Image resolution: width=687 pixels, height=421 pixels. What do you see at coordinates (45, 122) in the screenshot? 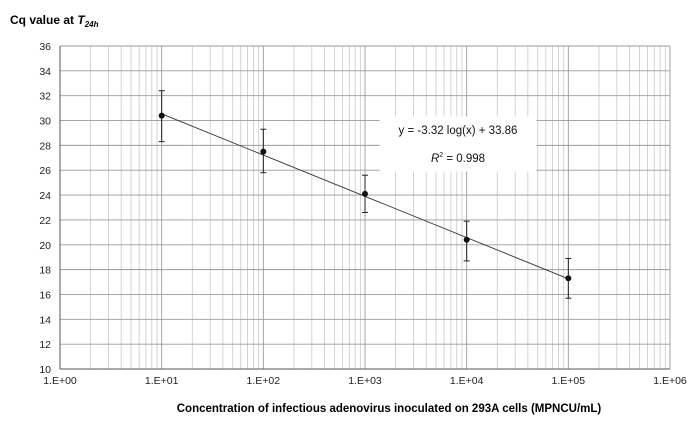
I see `y-tick-label: 30` at bounding box center [45, 122].